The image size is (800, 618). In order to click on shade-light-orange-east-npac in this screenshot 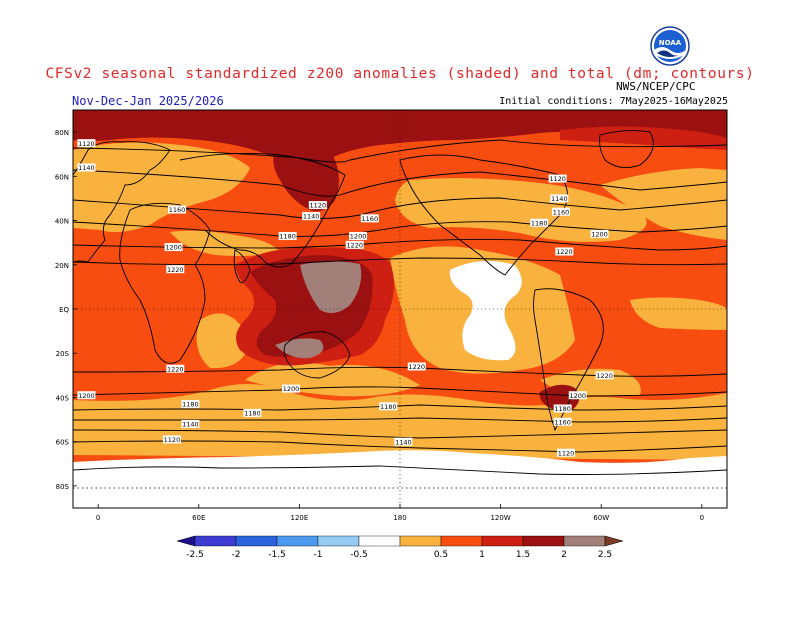, I will do `click(663, 204)`.